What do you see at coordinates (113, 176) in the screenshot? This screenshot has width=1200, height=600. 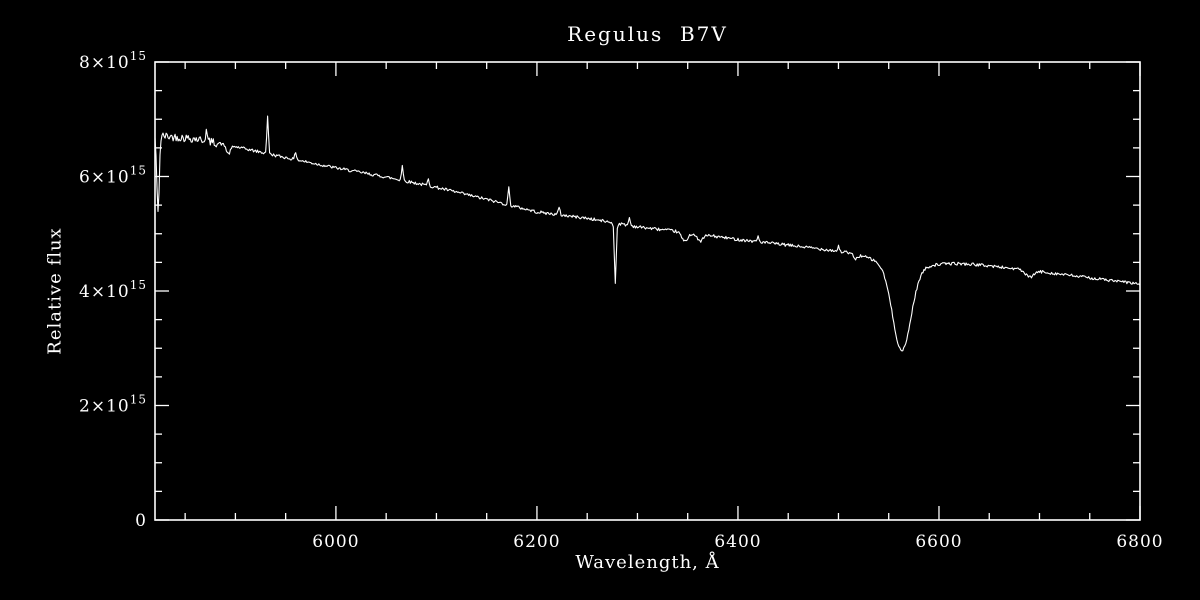 I see `y-axis-tick-label: 6×10¹⁵` at bounding box center [113, 176].